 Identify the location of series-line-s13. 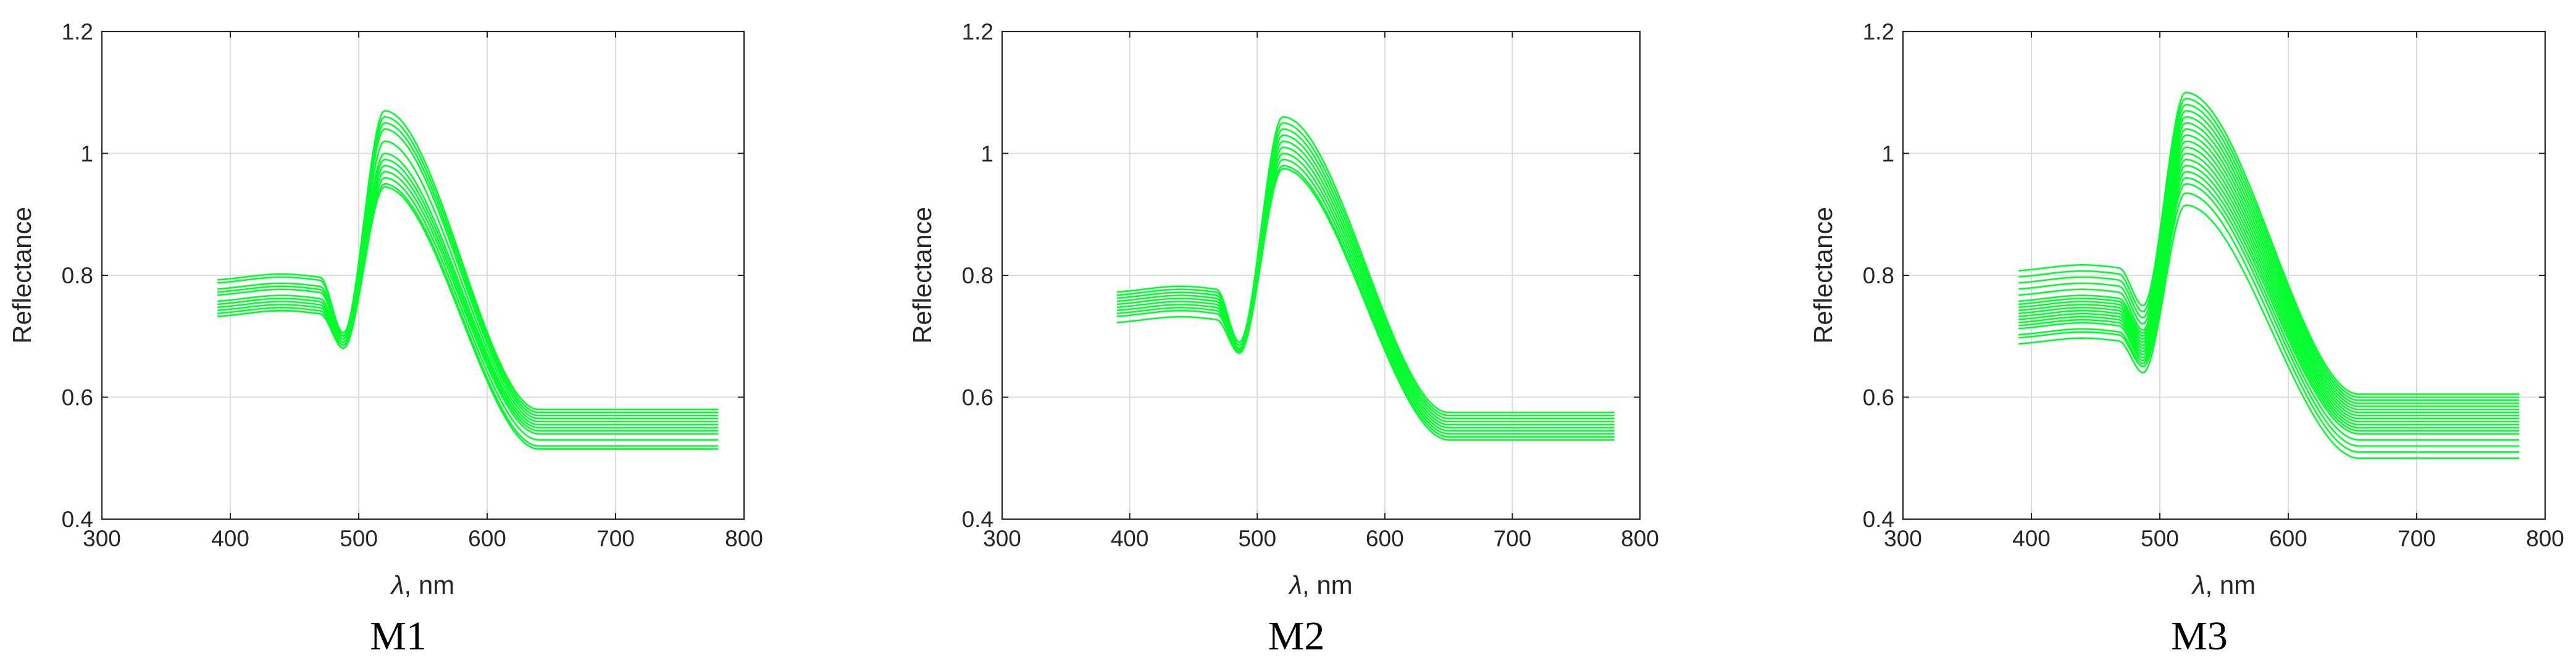
(2269, 299).